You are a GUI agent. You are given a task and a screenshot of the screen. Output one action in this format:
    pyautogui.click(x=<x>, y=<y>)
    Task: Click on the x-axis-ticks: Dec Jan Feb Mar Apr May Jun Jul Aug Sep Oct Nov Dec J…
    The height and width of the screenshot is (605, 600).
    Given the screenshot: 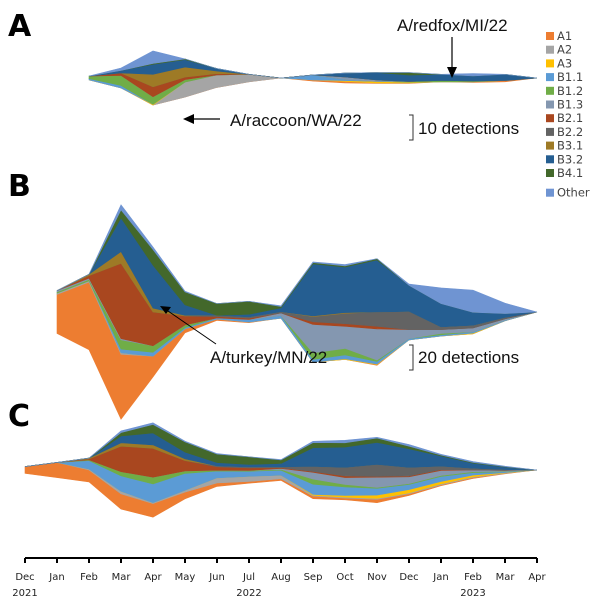 What is the action you would take?
    pyautogui.click(x=279, y=578)
    